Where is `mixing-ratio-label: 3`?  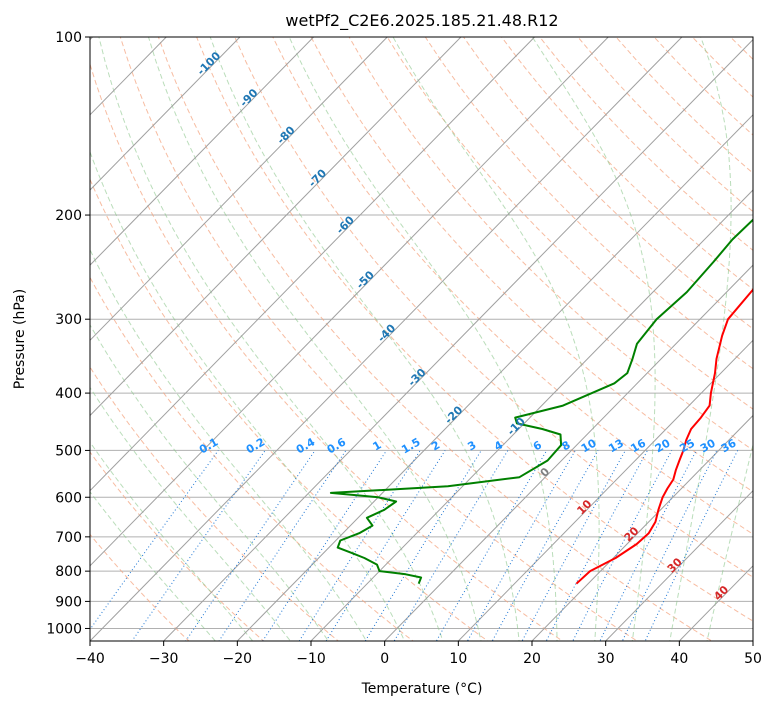
mixing-ratio-label: 3 is located at coordinates (471, 445).